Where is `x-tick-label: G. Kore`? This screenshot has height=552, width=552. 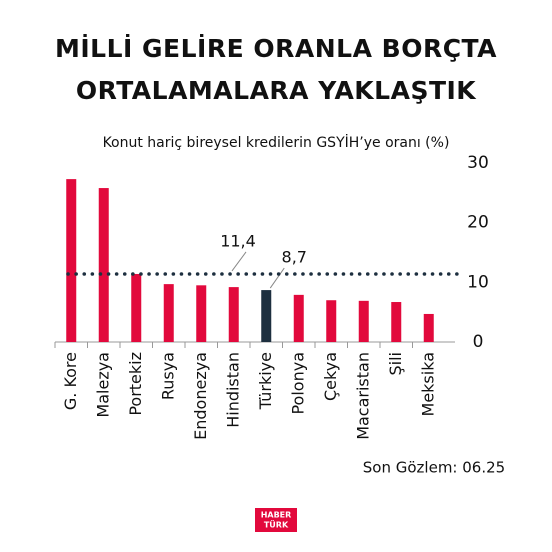 x-tick-label: G. Kore is located at coordinates (70, 381).